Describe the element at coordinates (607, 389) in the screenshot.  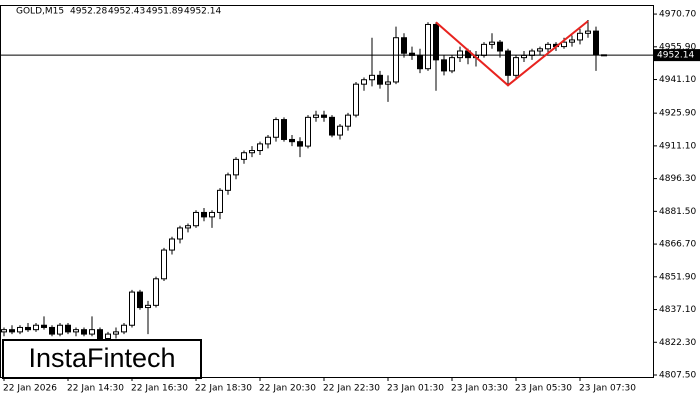
I see `x-tick-label: 23 Jan 07:30` at that location.